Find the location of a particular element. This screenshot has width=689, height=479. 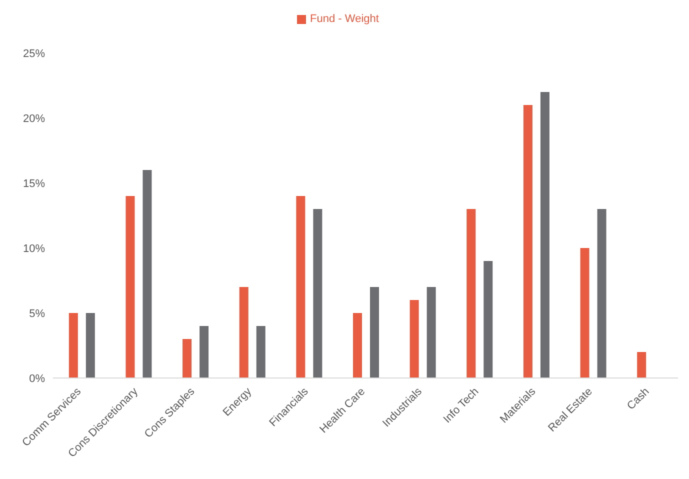

y-tick-label: 15% is located at coordinates (34, 184).